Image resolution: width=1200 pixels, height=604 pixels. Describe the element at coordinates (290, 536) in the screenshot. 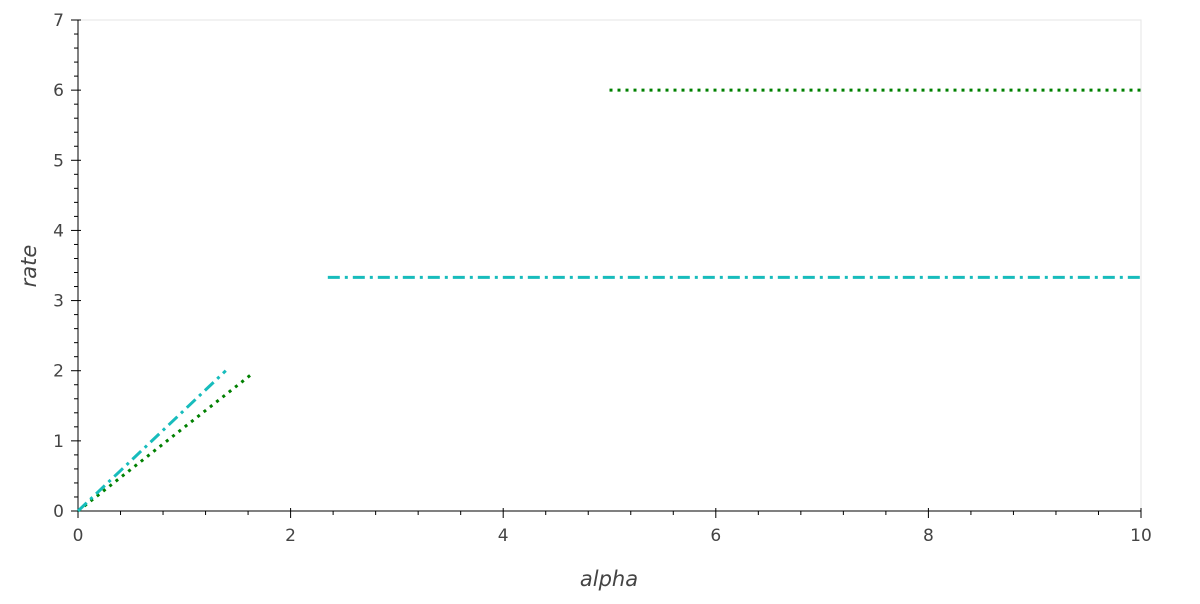

I see `x-tick-label: 2` at that location.